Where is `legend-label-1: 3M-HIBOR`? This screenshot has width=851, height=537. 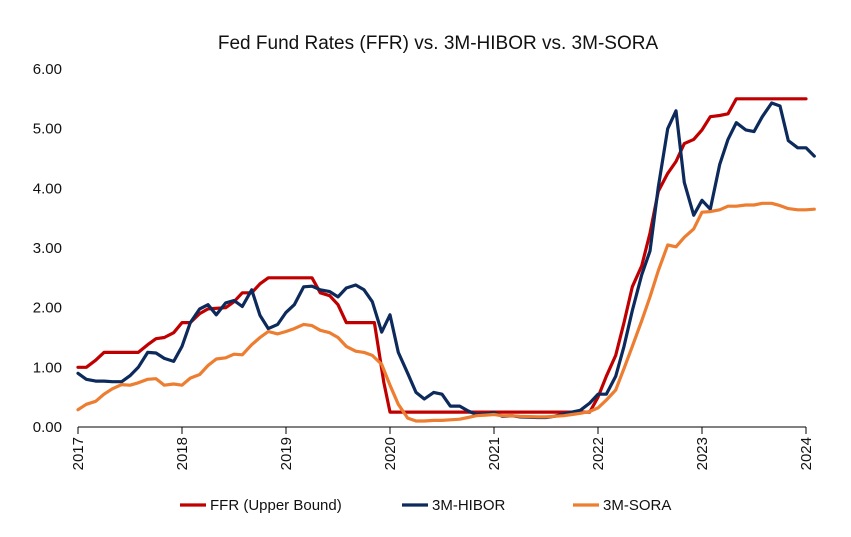
legend-label-1: 3M-HIBOR is located at coordinates (469, 505).